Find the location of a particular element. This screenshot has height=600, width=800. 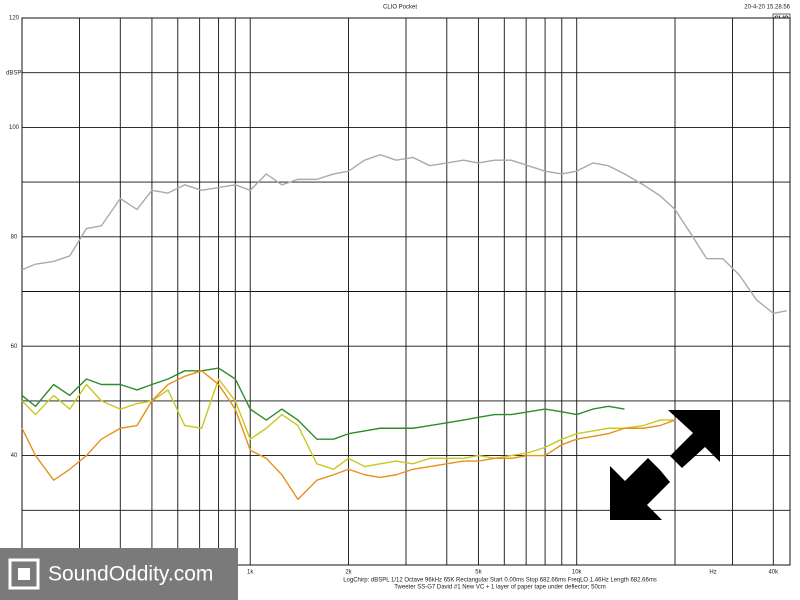

y-axis-label: dBSPL is located at coordinates (15, 74).